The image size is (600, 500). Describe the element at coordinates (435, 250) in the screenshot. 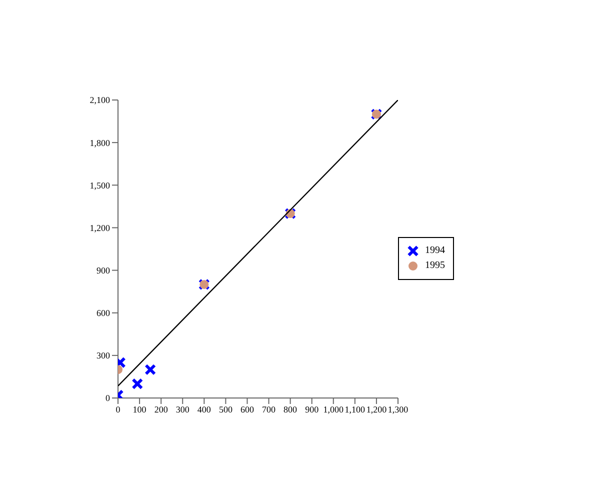

I see `legend-label: 1994` at that location.